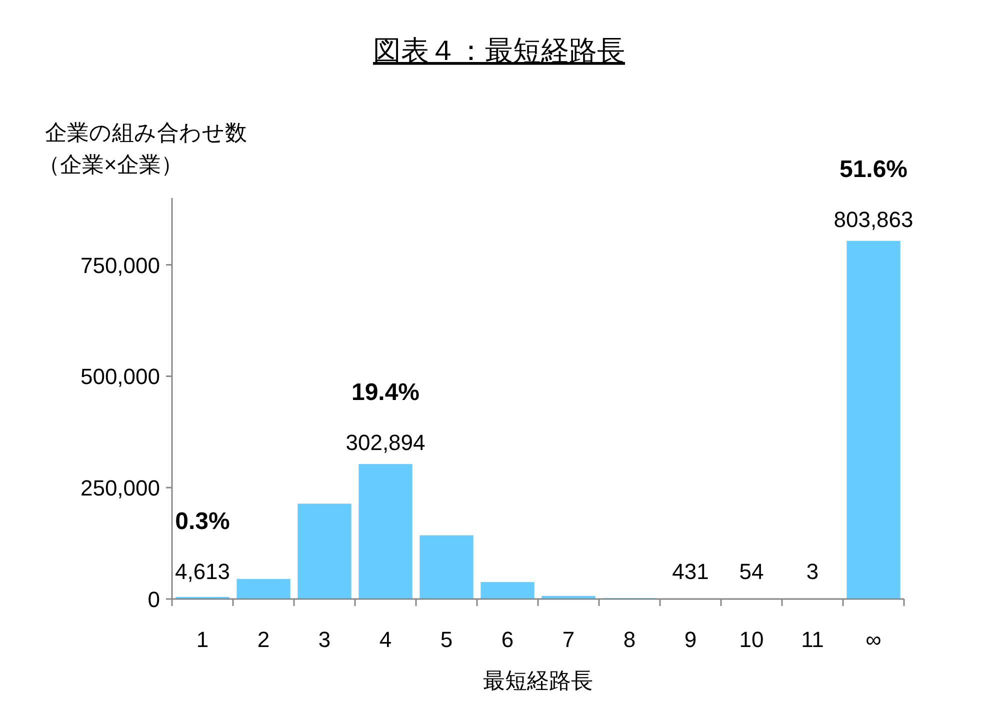 This screenshot has height=713, width=999. Describe the element at coordinates (202, 639) in the screenshot. I see `x-tick-label: 1` at that location.